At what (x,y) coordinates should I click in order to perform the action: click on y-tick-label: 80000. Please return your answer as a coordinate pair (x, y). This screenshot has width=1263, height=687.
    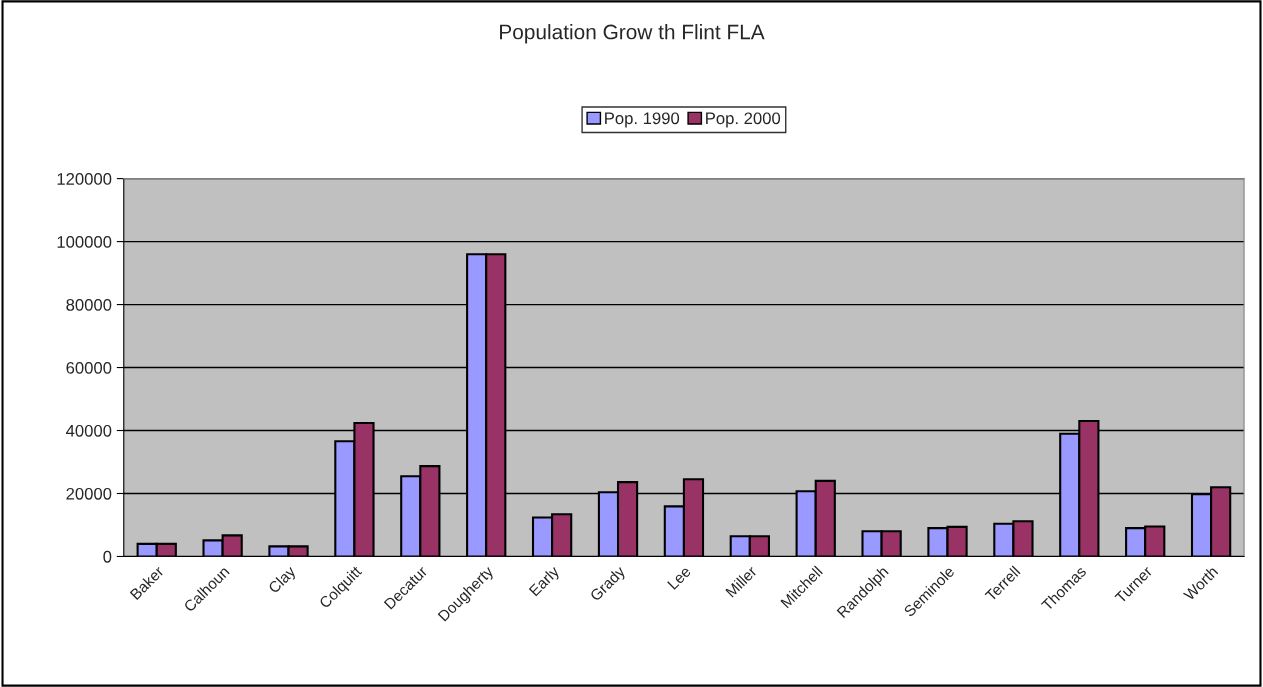
    Looking at the image, I should click on (89, 304).